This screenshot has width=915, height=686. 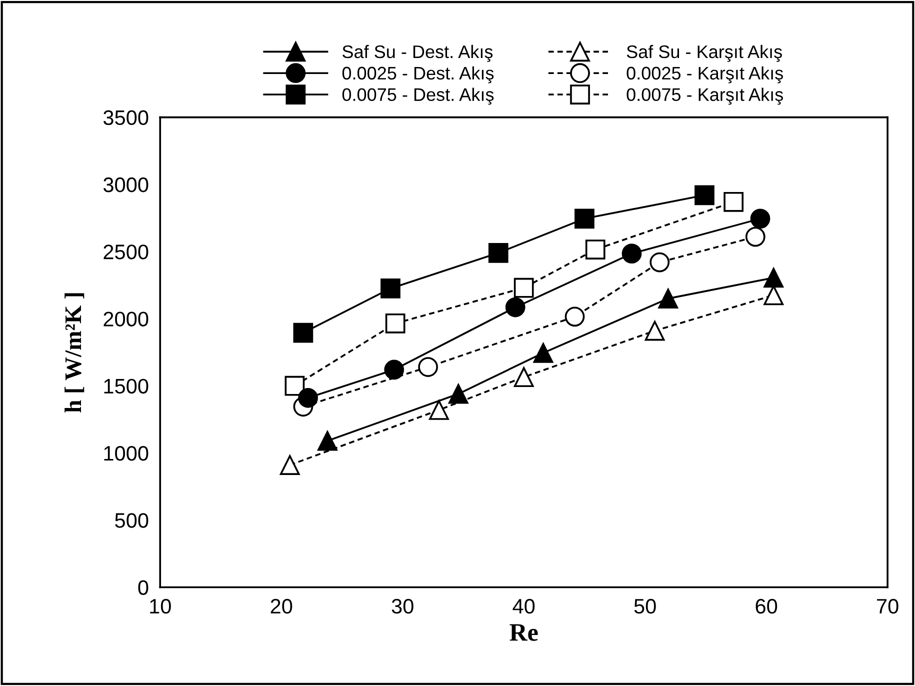 What do you see at coordinates (126, 453) in the screenshot?
I see `y-tick-label: 1000` at bounding box center [126, 453].